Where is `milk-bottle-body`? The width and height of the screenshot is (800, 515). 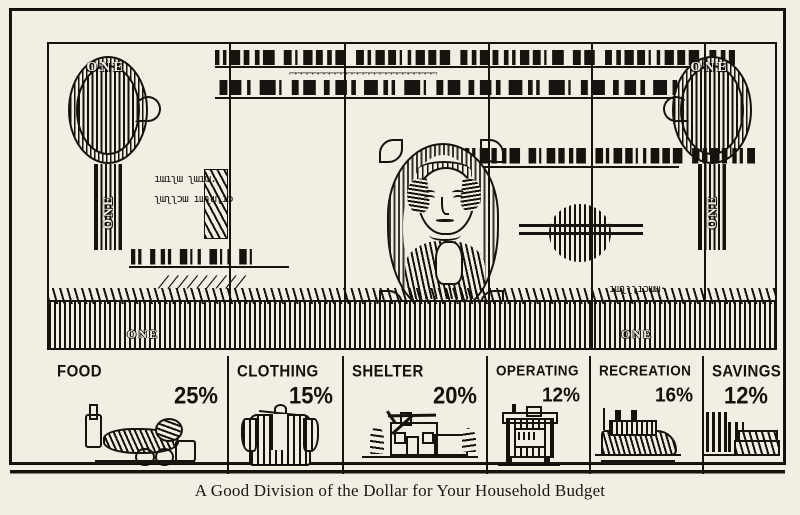 milk-bottle-body is located at coordinates (93, 431).